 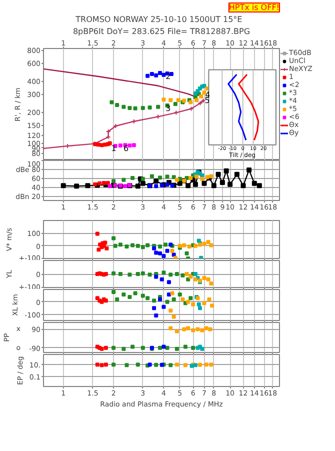 What do you see at coordinates (161, 31) in the screenshot?
I see `chart-subtitle: 8pBP6It DoY= 283.625 File= TR812887.BPG` at bounding box center [161, 31].